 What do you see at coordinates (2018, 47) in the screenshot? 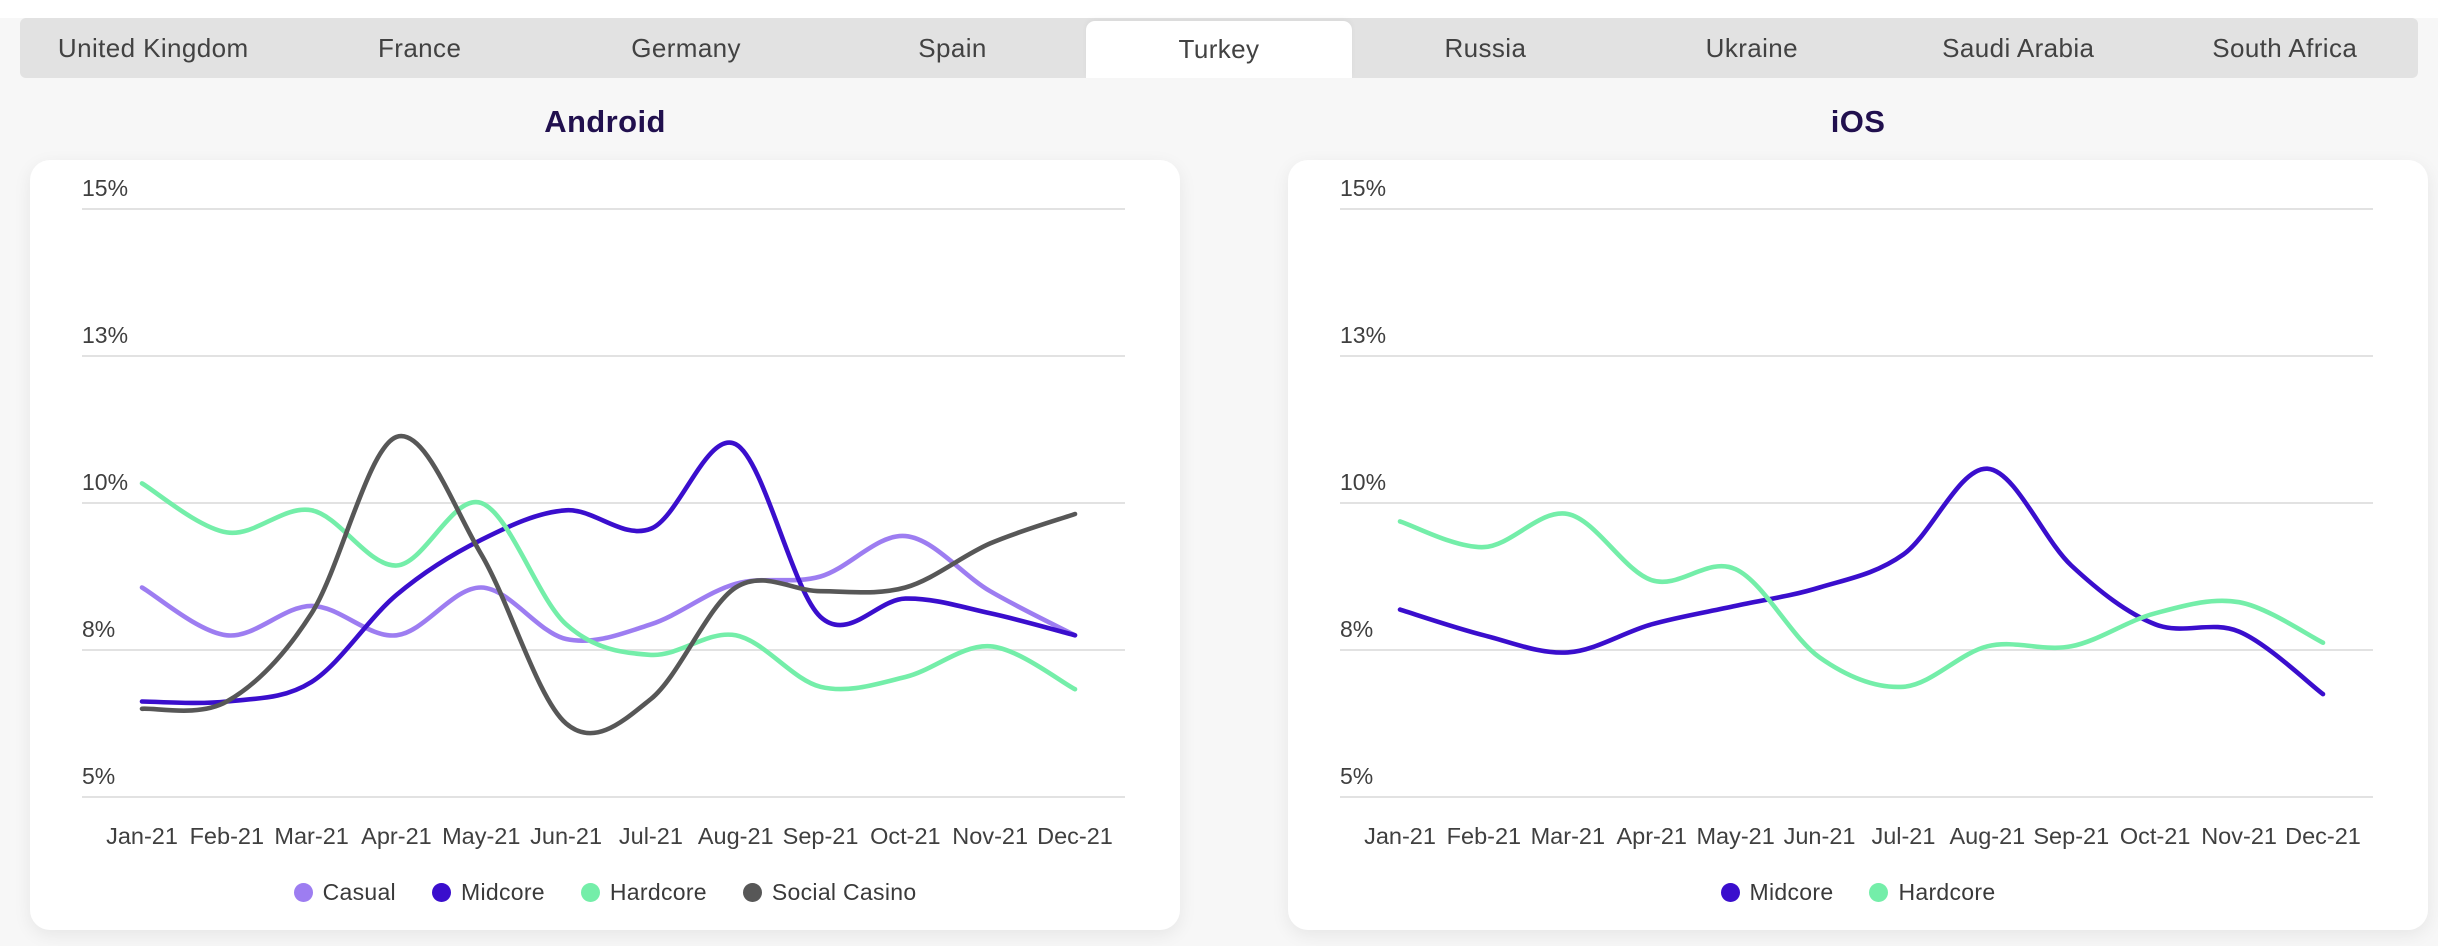
I see `tab-saudi-arabia: Saudi Arabia` at bounding box center [2018, 47].